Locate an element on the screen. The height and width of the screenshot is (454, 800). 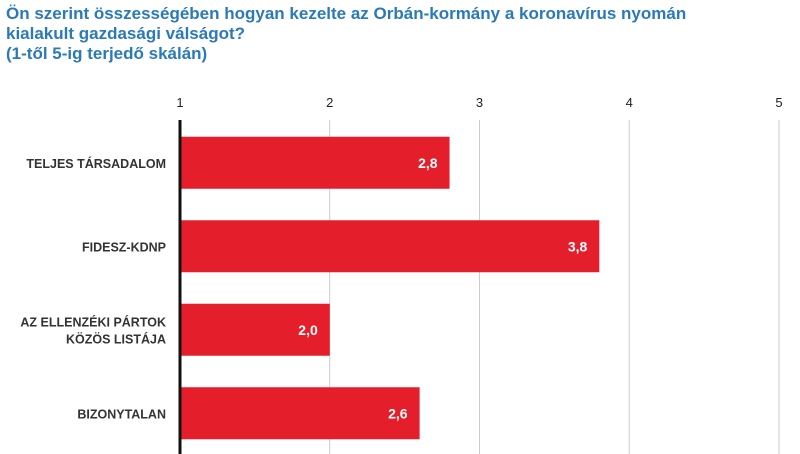
x-tick-label-1: 1 is located at coordinates (179, 102).